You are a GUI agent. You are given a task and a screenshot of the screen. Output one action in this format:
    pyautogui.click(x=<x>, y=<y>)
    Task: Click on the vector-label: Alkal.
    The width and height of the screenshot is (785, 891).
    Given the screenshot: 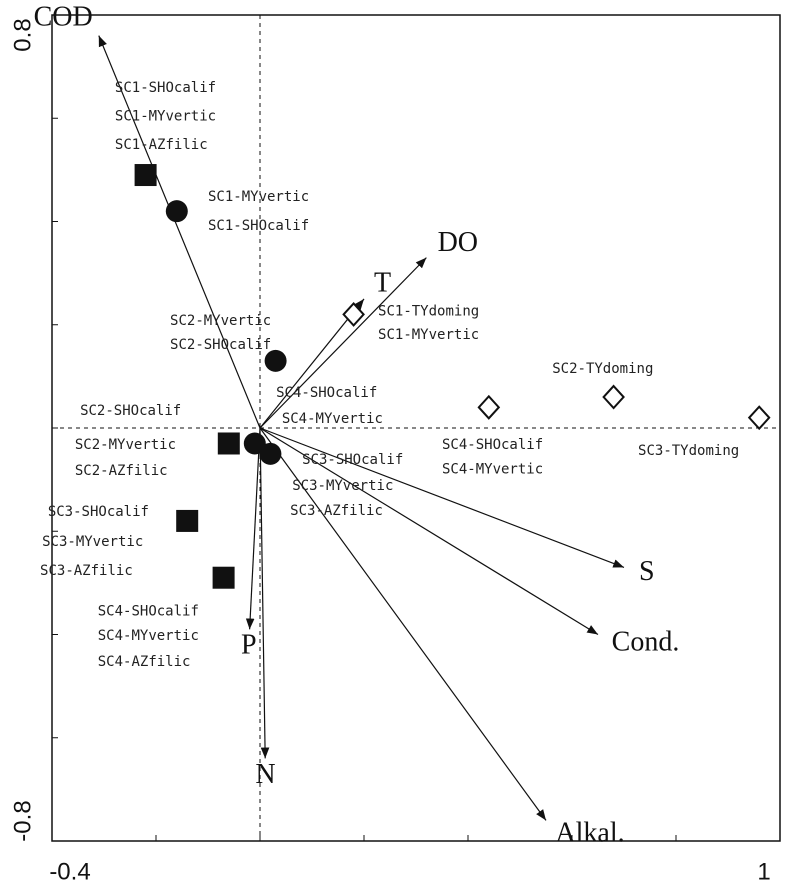 What is the action you would take?
    pyautogui.click(x=589, y=832)
    